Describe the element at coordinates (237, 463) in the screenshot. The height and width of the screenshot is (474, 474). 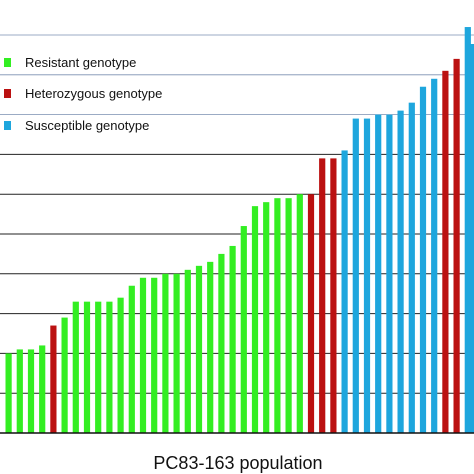
I see `x-axis-label: PC83-163 population` at that location.